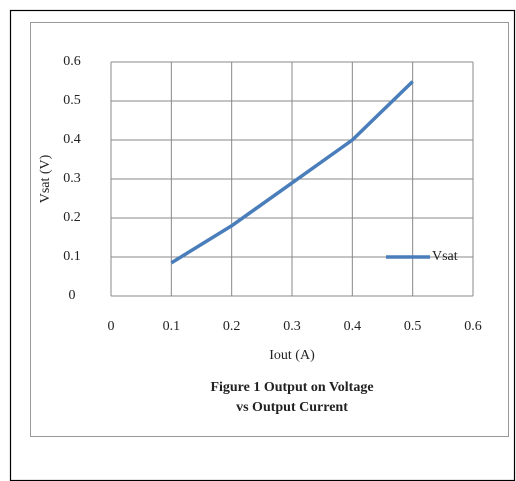 The height and width of the screenshot is (481, 516). What do you see at coordinates (445, 256) in the screenshot?
I see `legend-label: Vsat` at bounding box center [445, 256].